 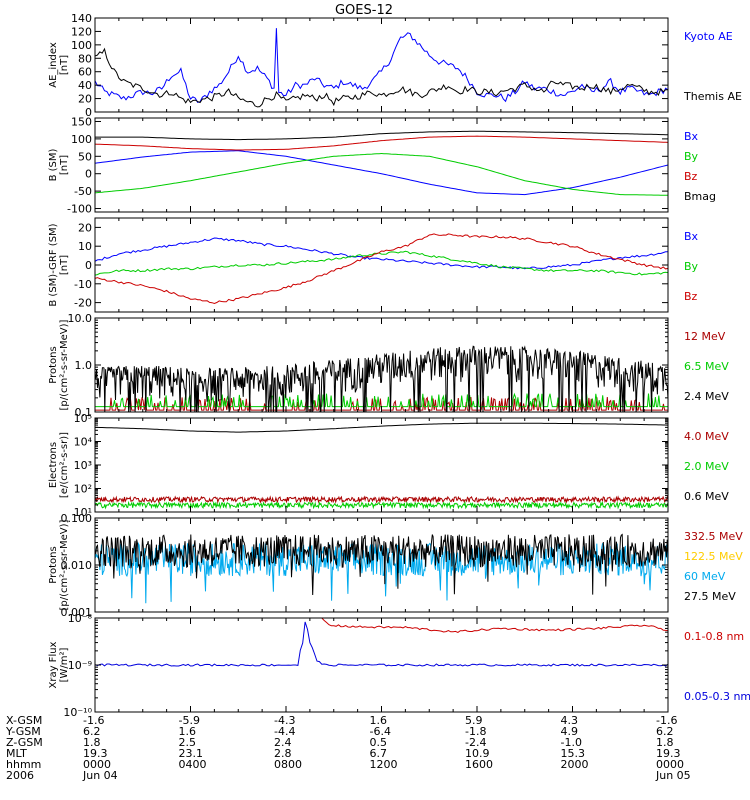 I want to click on panel-2-frame, so click(x=381, y=265).